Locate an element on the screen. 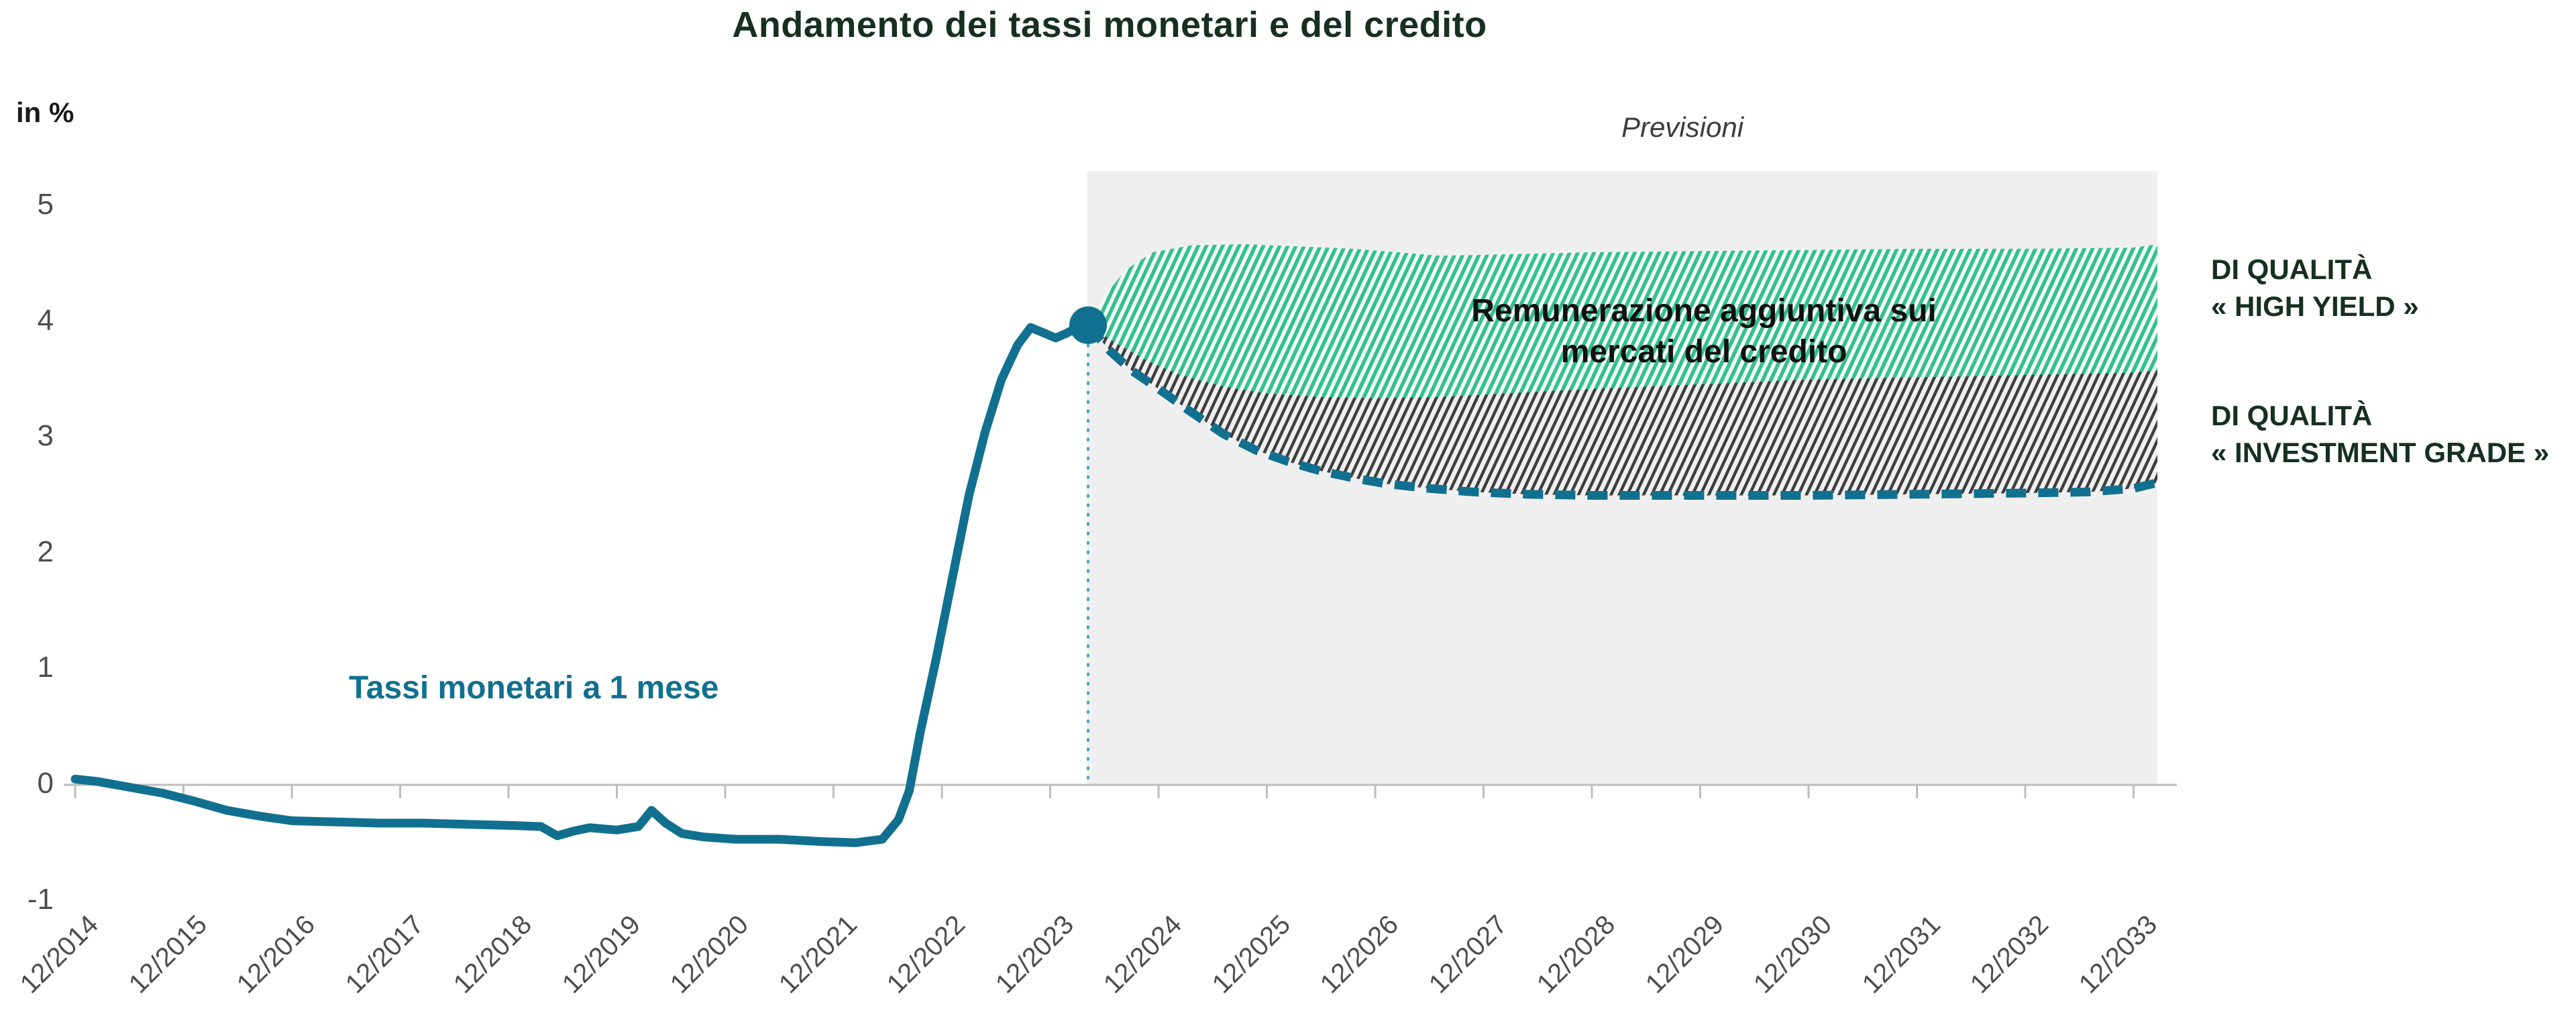  credit-premium-line2: mercati del credito is located at coordinates (1703, 351).